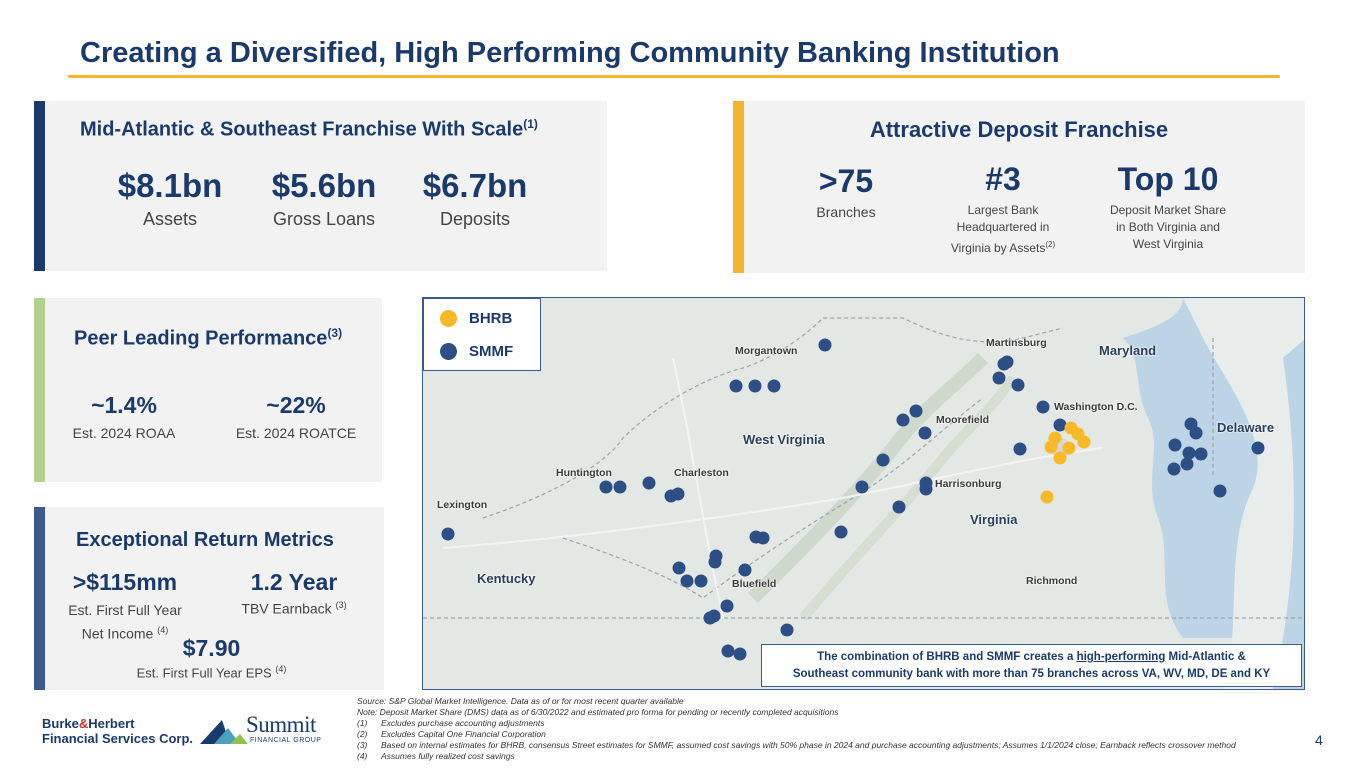  I want to click on gross-loans-stat: $5.6bn Gross Loans, so click(324, 198).